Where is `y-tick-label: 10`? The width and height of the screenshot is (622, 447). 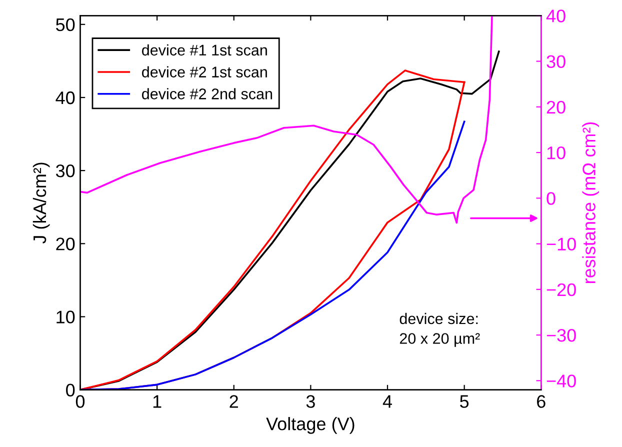 y-tick-label: 10 is located at coordinates (65, 317).